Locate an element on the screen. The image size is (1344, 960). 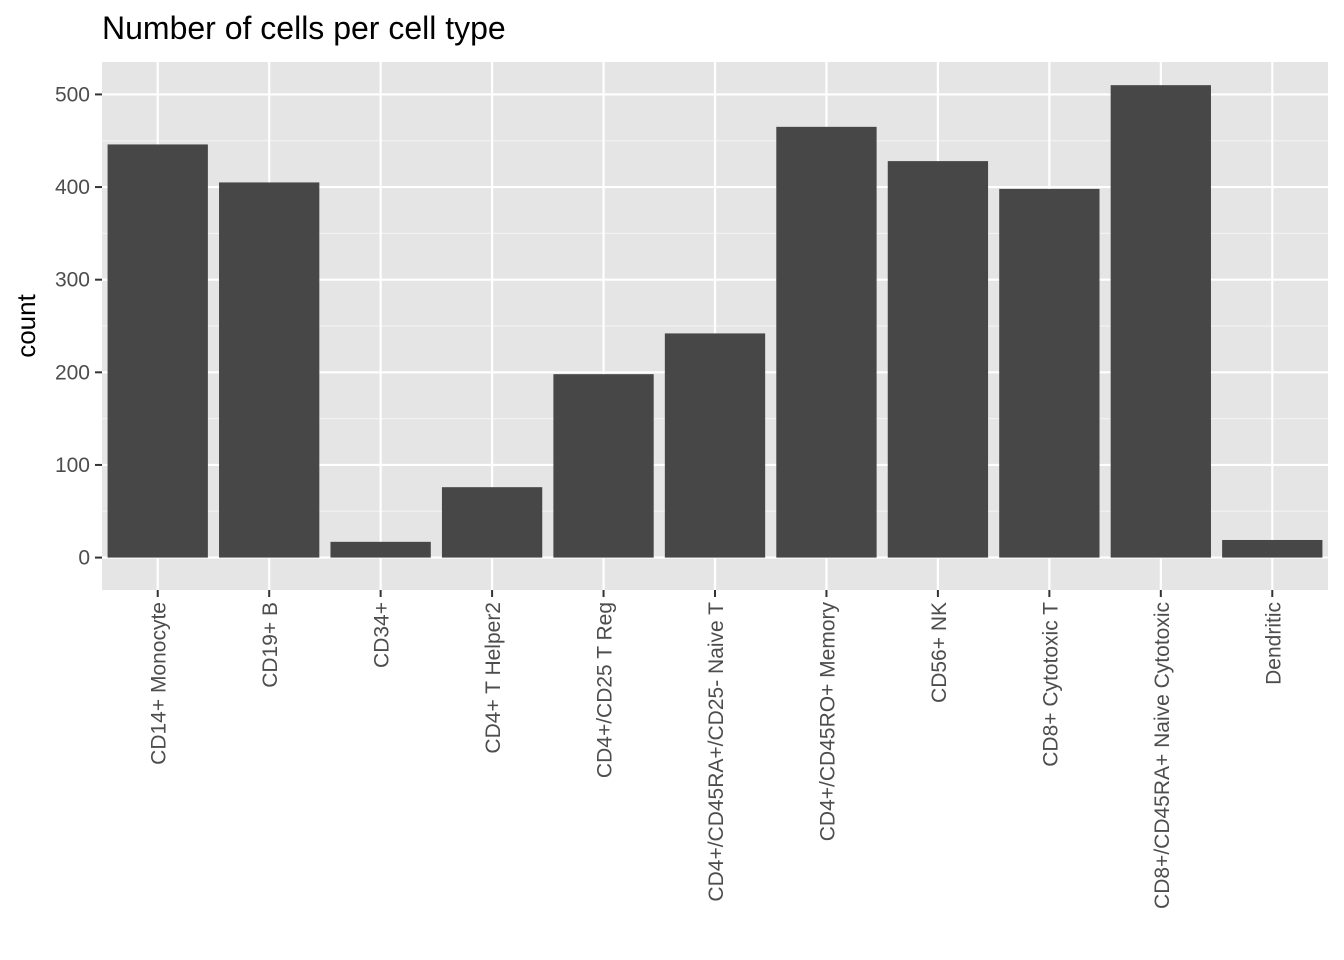
x-tick-label: Dendritic is located at coordinates (1273, 643).